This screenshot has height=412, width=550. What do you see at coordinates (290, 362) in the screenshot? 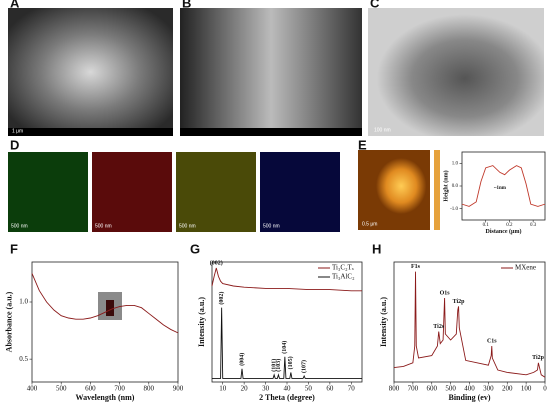
I see `annotation: (105)` at bounding box center [290, 362].